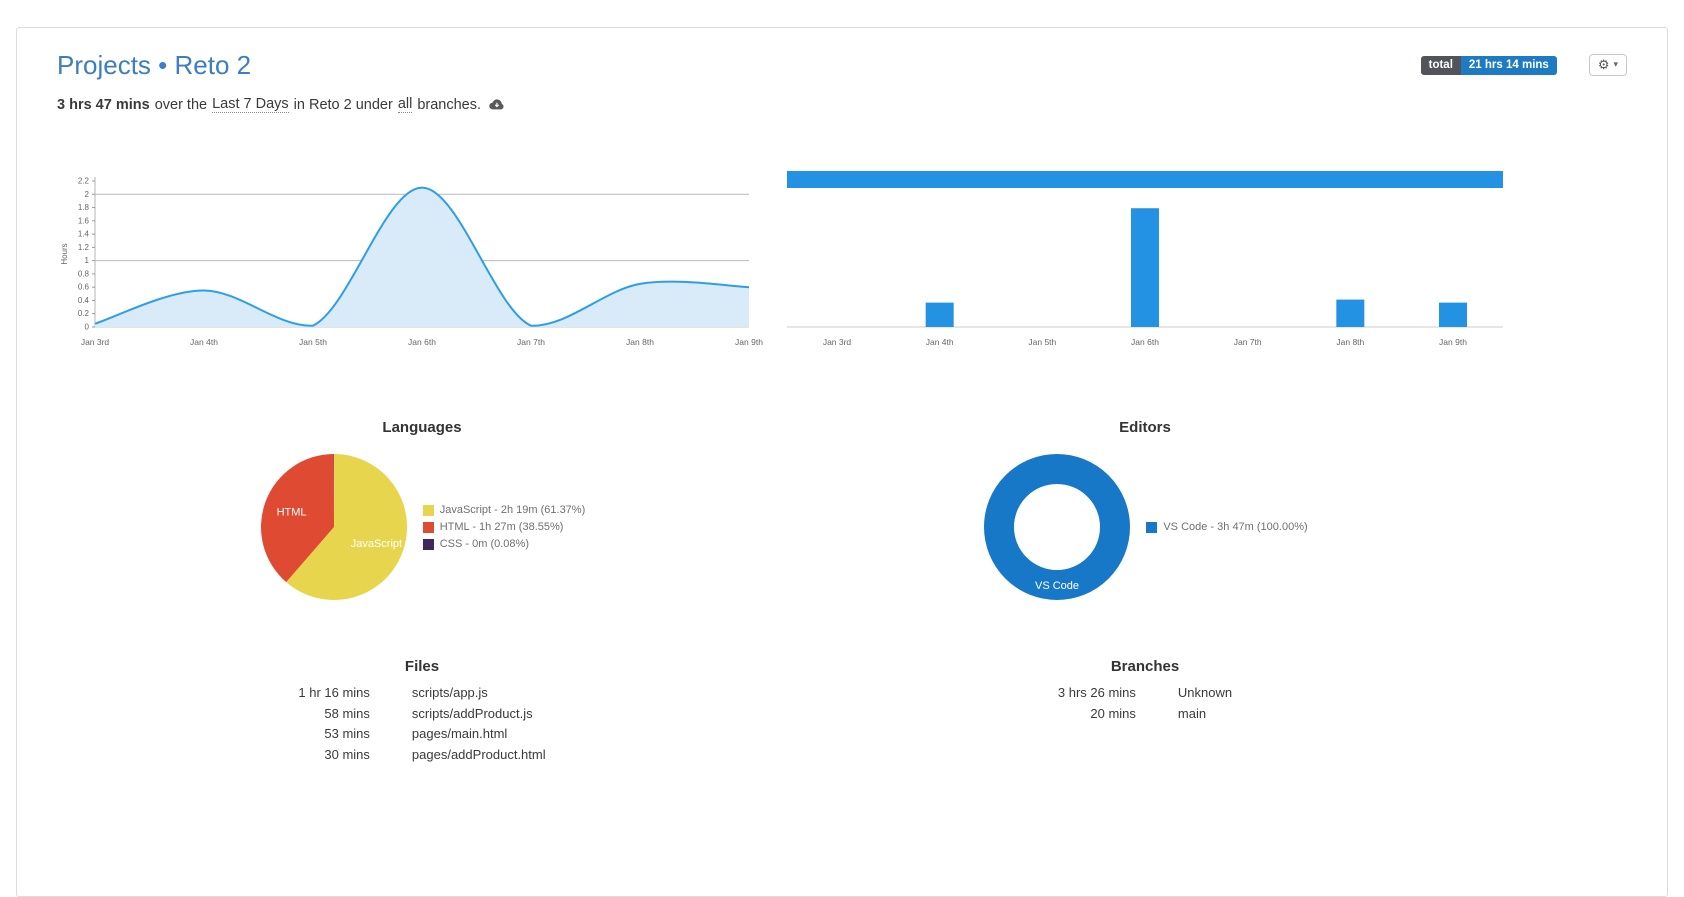 This screenshot has height=897, width=1684. Describe the element at coordinates (1145, 666) in the screenshot. I see `branches-title: Branches` at that location.